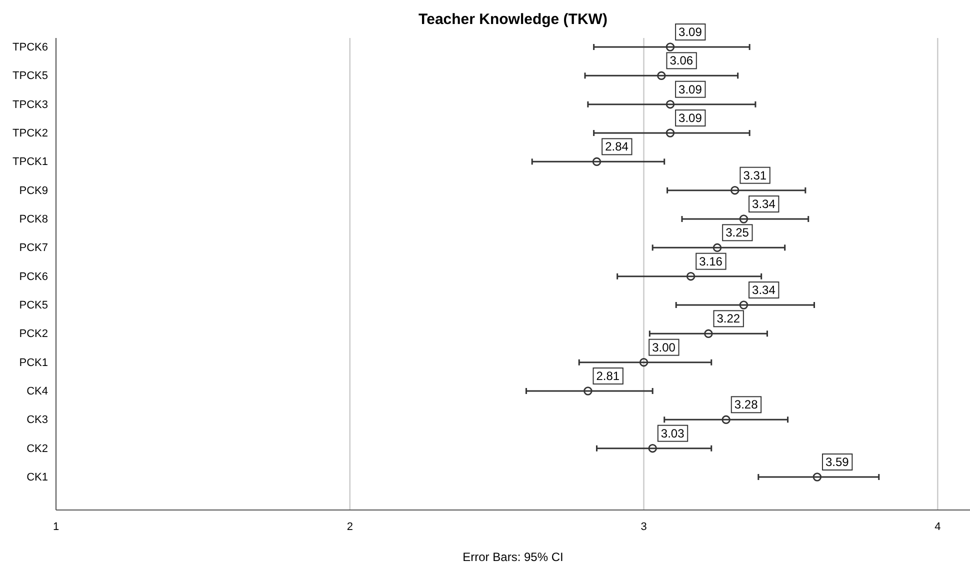  Describe the element at coordinates (33, 220) in the screenshot. I see `y-tick-label: PCK8` at that location.